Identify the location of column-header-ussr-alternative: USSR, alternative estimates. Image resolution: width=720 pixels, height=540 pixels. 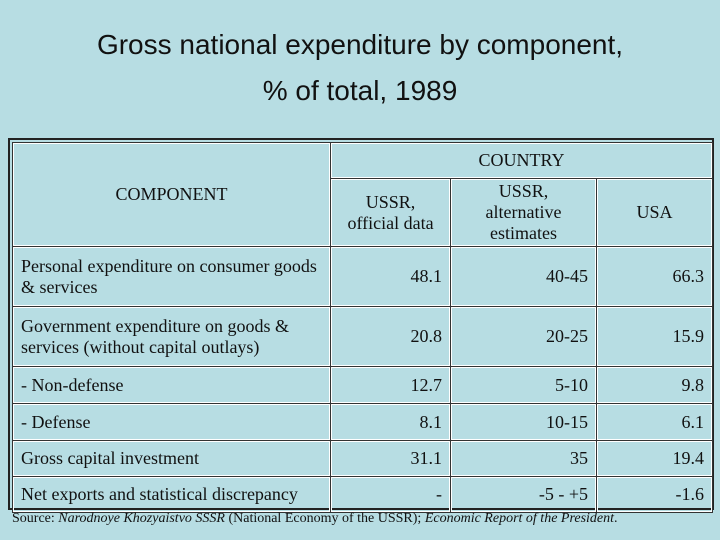
(523, 212).